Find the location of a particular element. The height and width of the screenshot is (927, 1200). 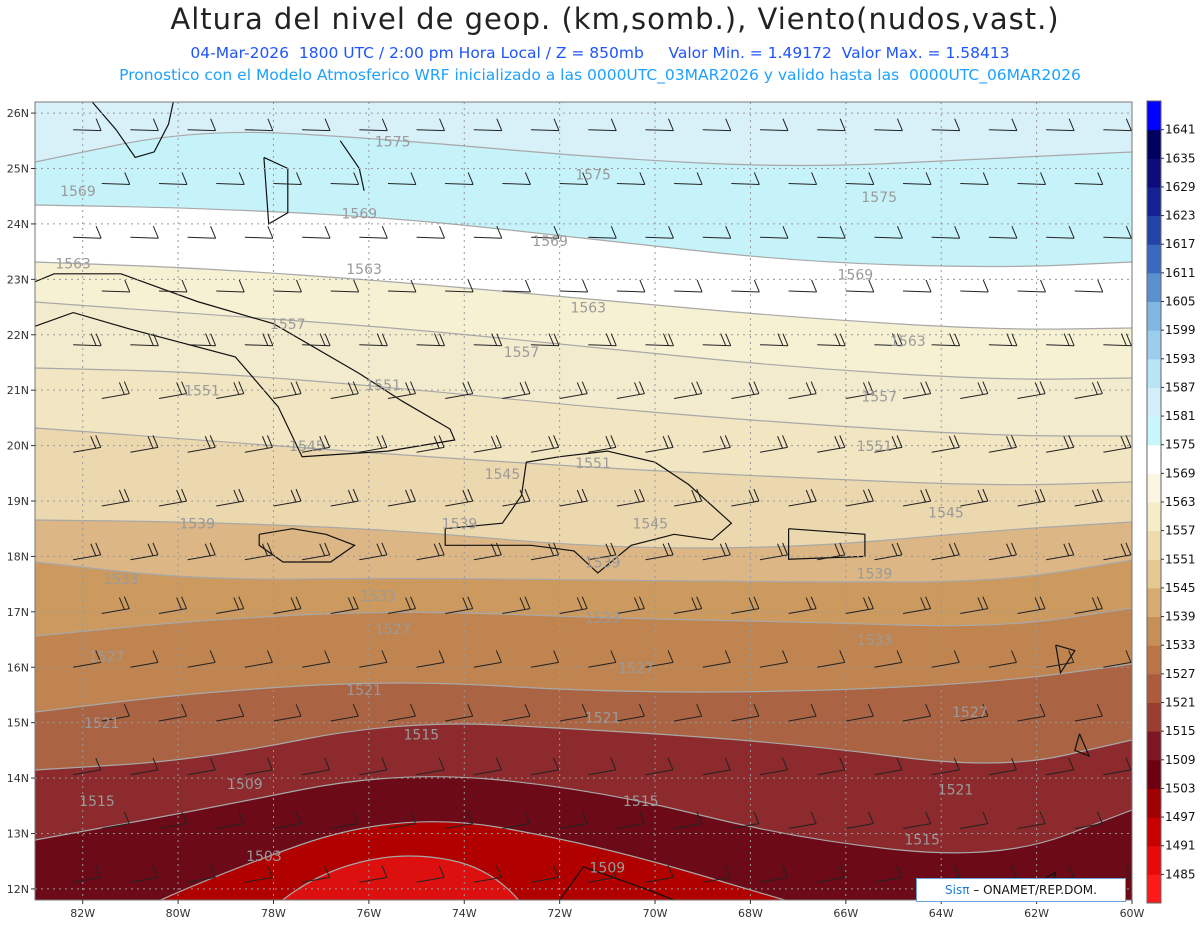

legend-label: 1641 is located at coordinates (1180, 130).